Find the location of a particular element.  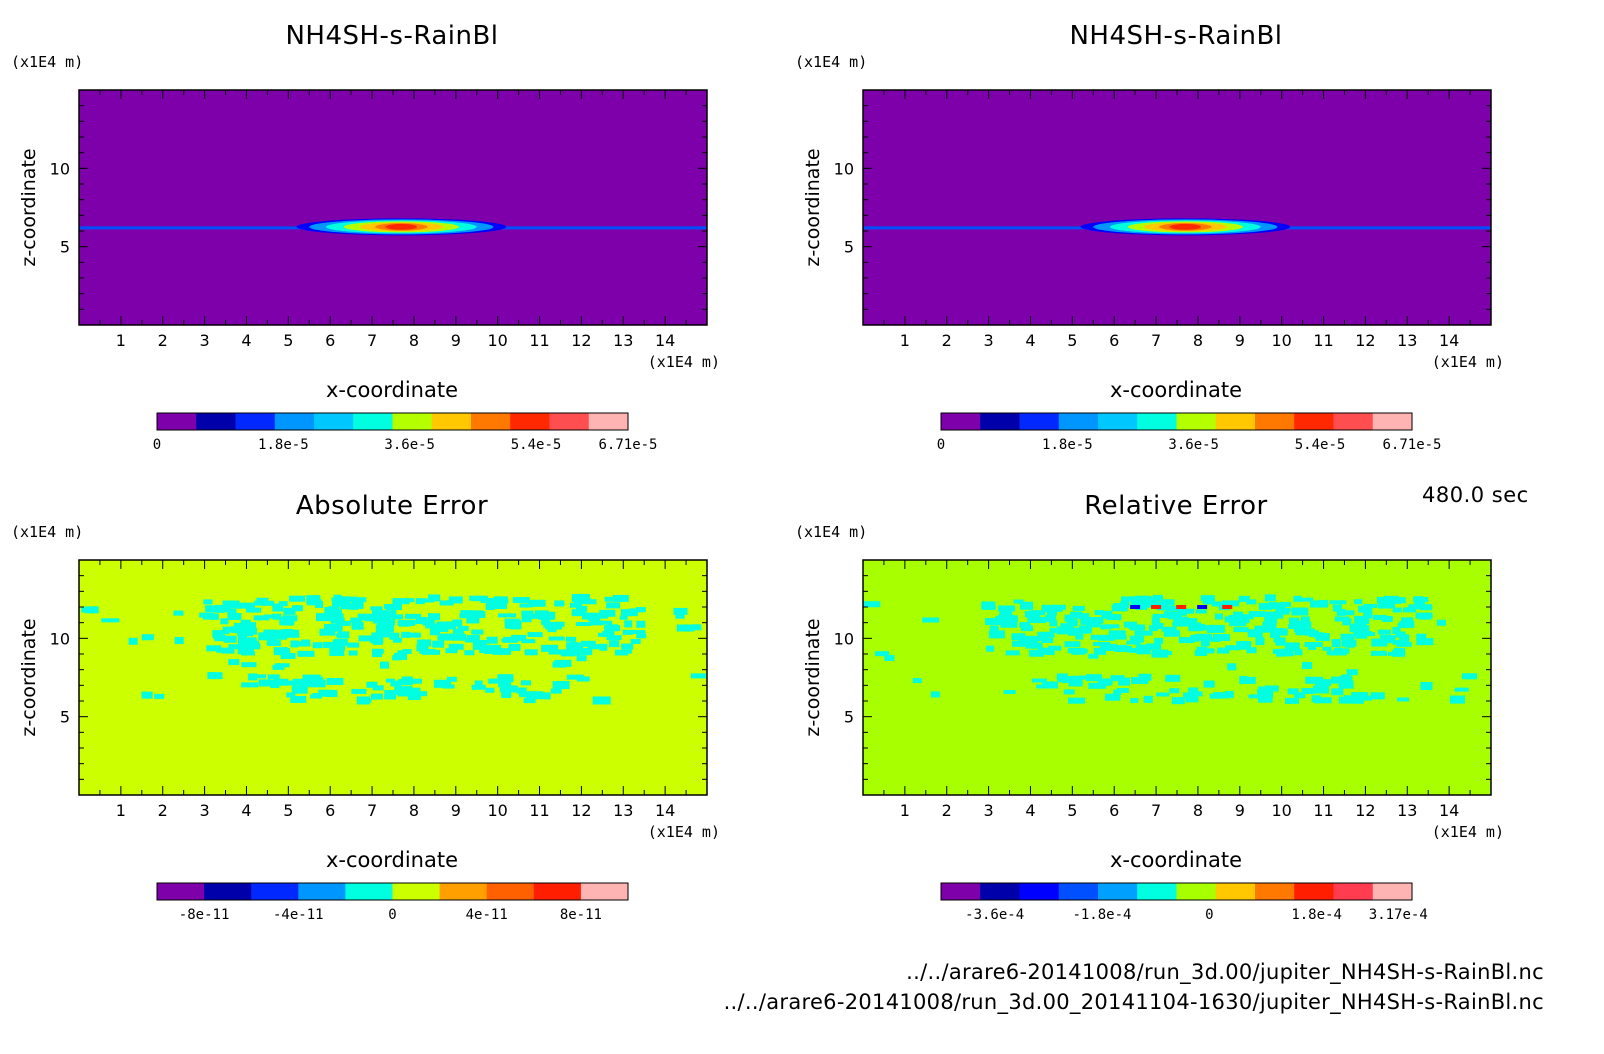

y-tick-label: 5 is located at coordinates (65, 717).